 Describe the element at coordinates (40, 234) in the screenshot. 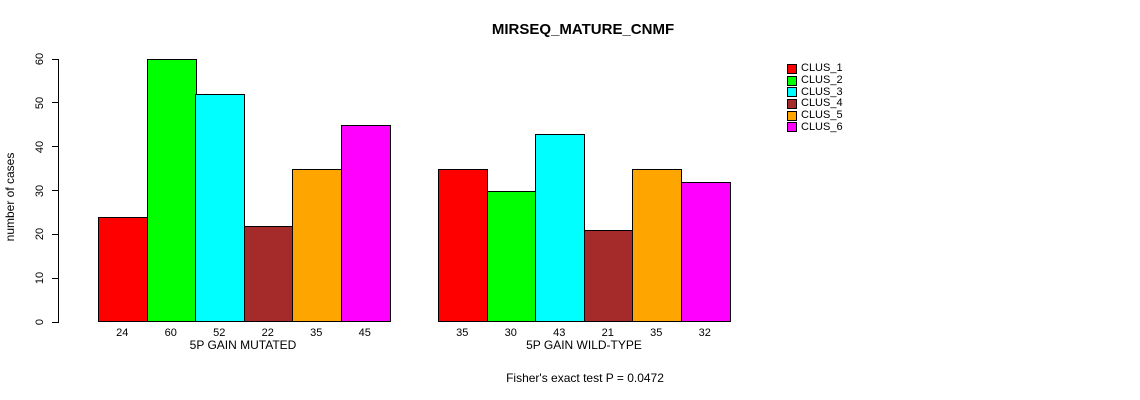

I see `y-tick-label: 20` at that location.